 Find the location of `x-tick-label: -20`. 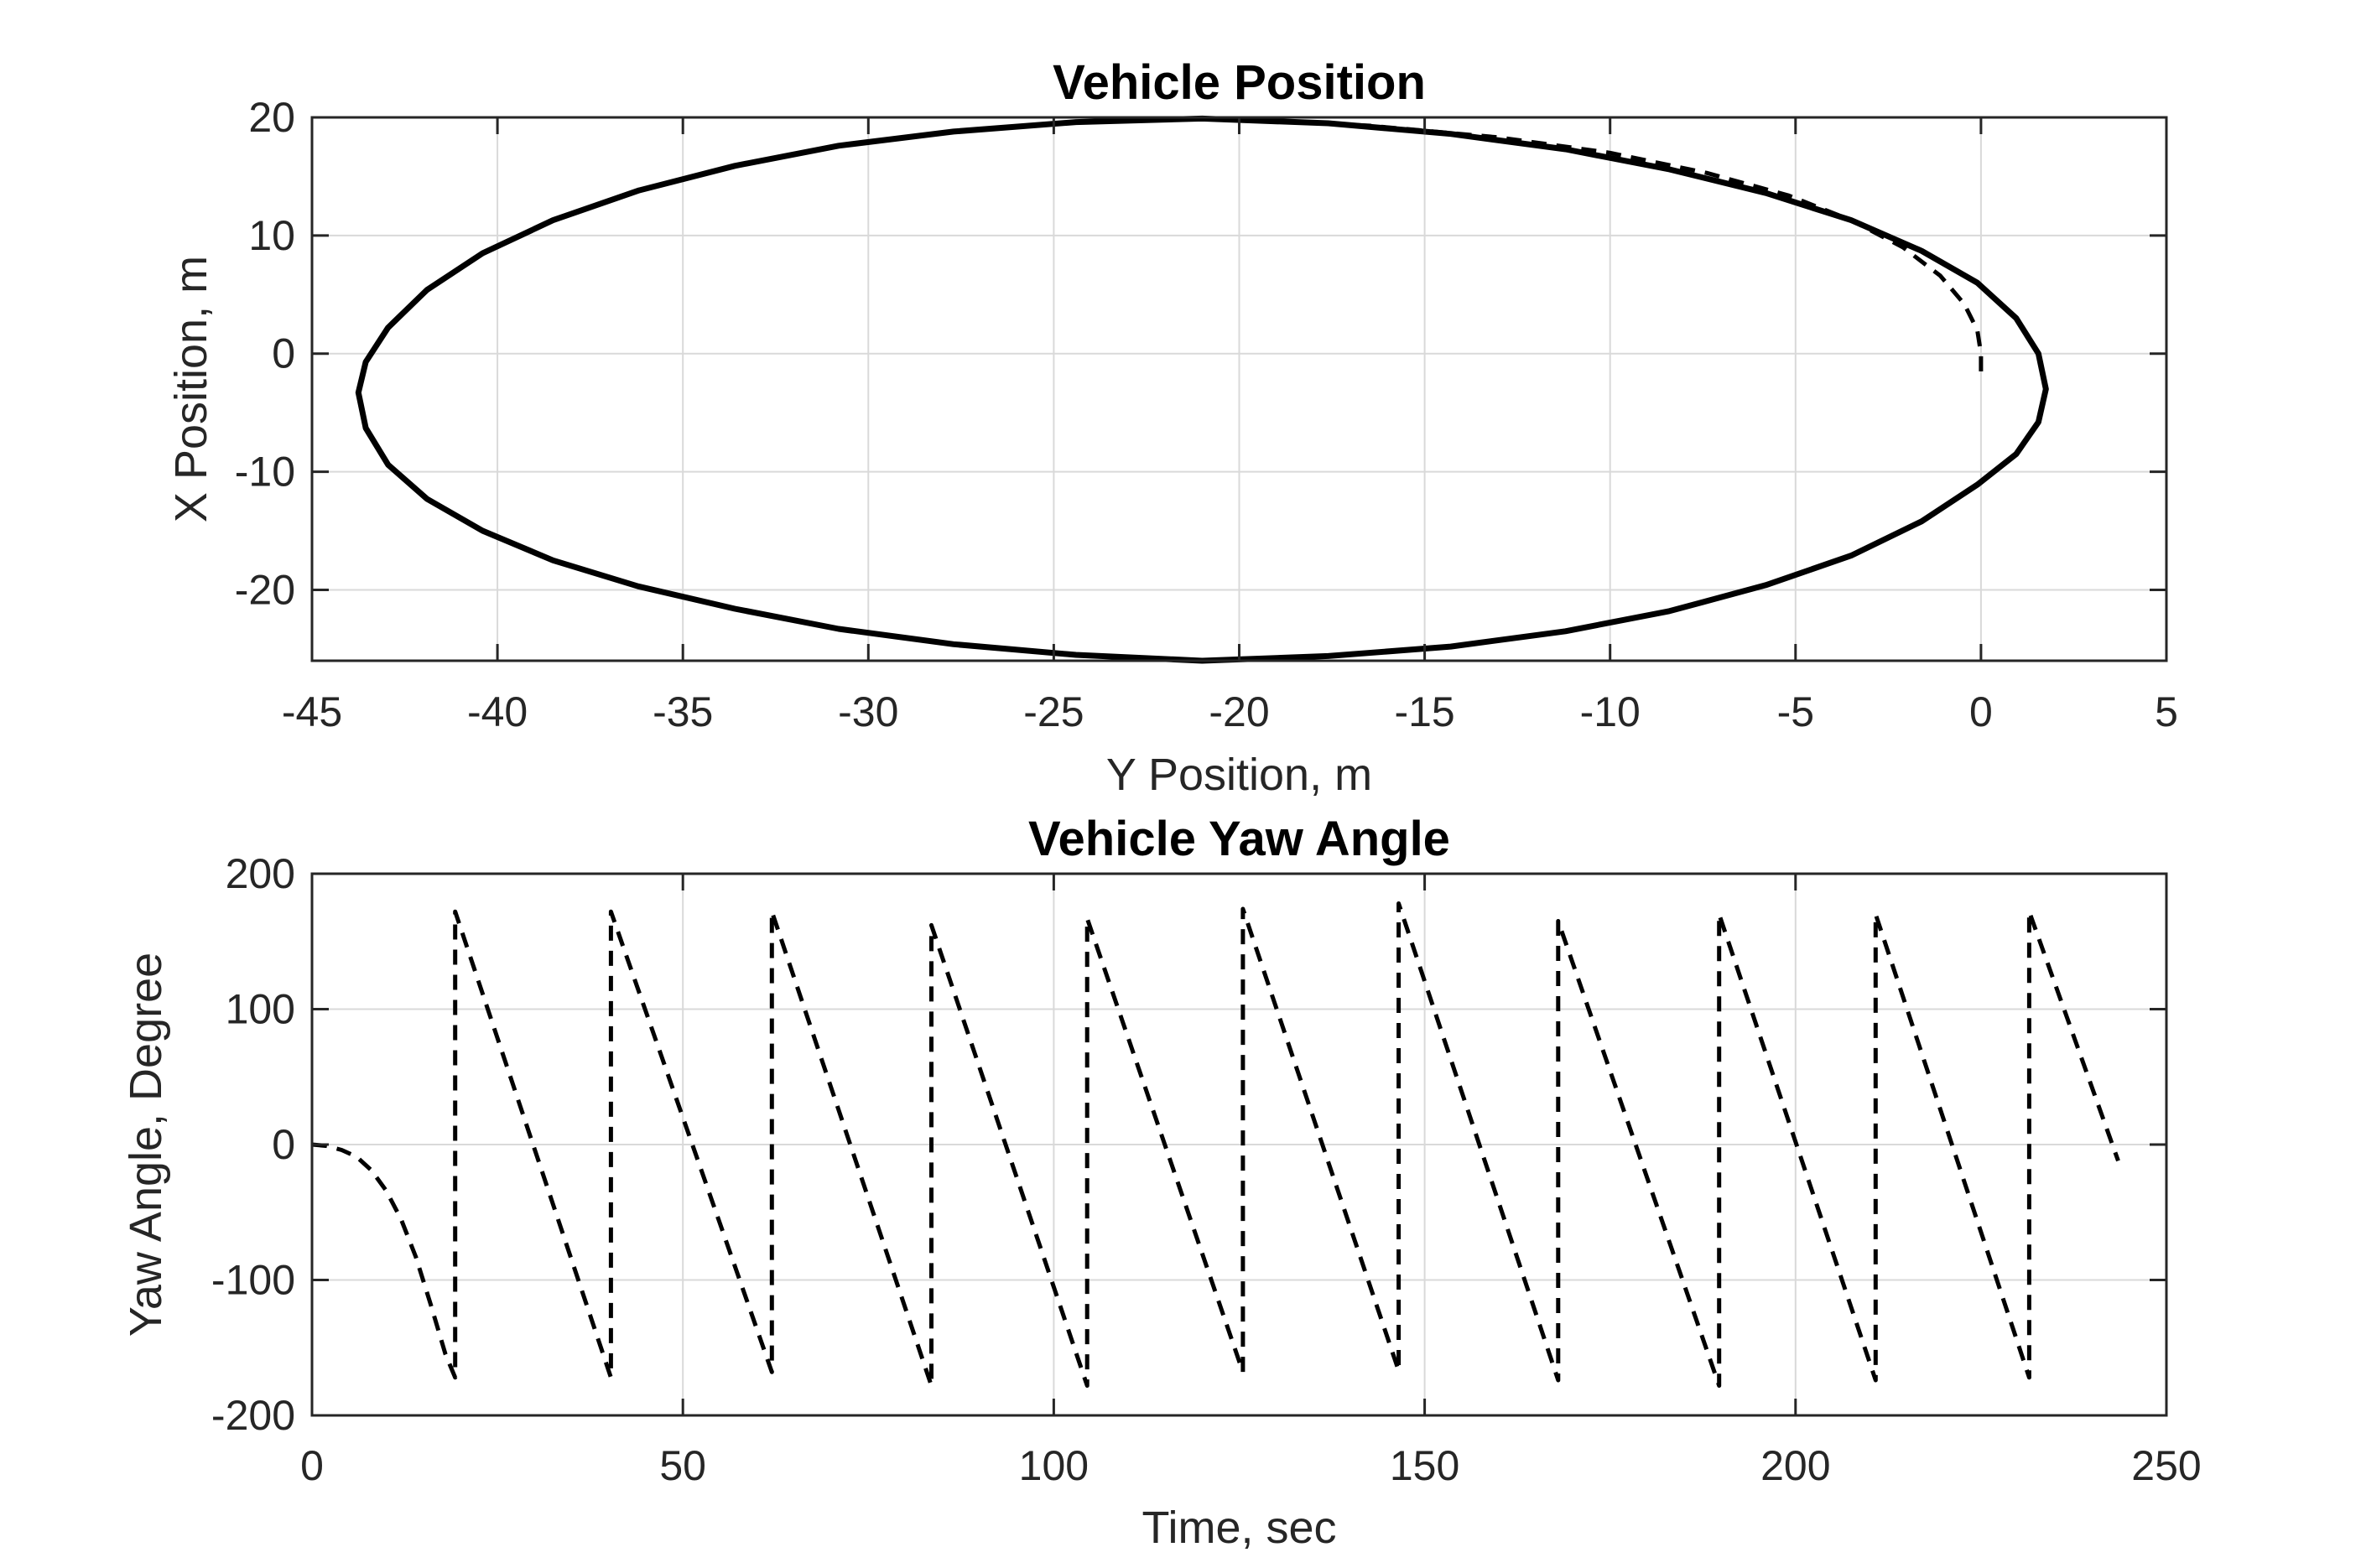

x-tick-label: -20 is located at coordinates (1239, 711).